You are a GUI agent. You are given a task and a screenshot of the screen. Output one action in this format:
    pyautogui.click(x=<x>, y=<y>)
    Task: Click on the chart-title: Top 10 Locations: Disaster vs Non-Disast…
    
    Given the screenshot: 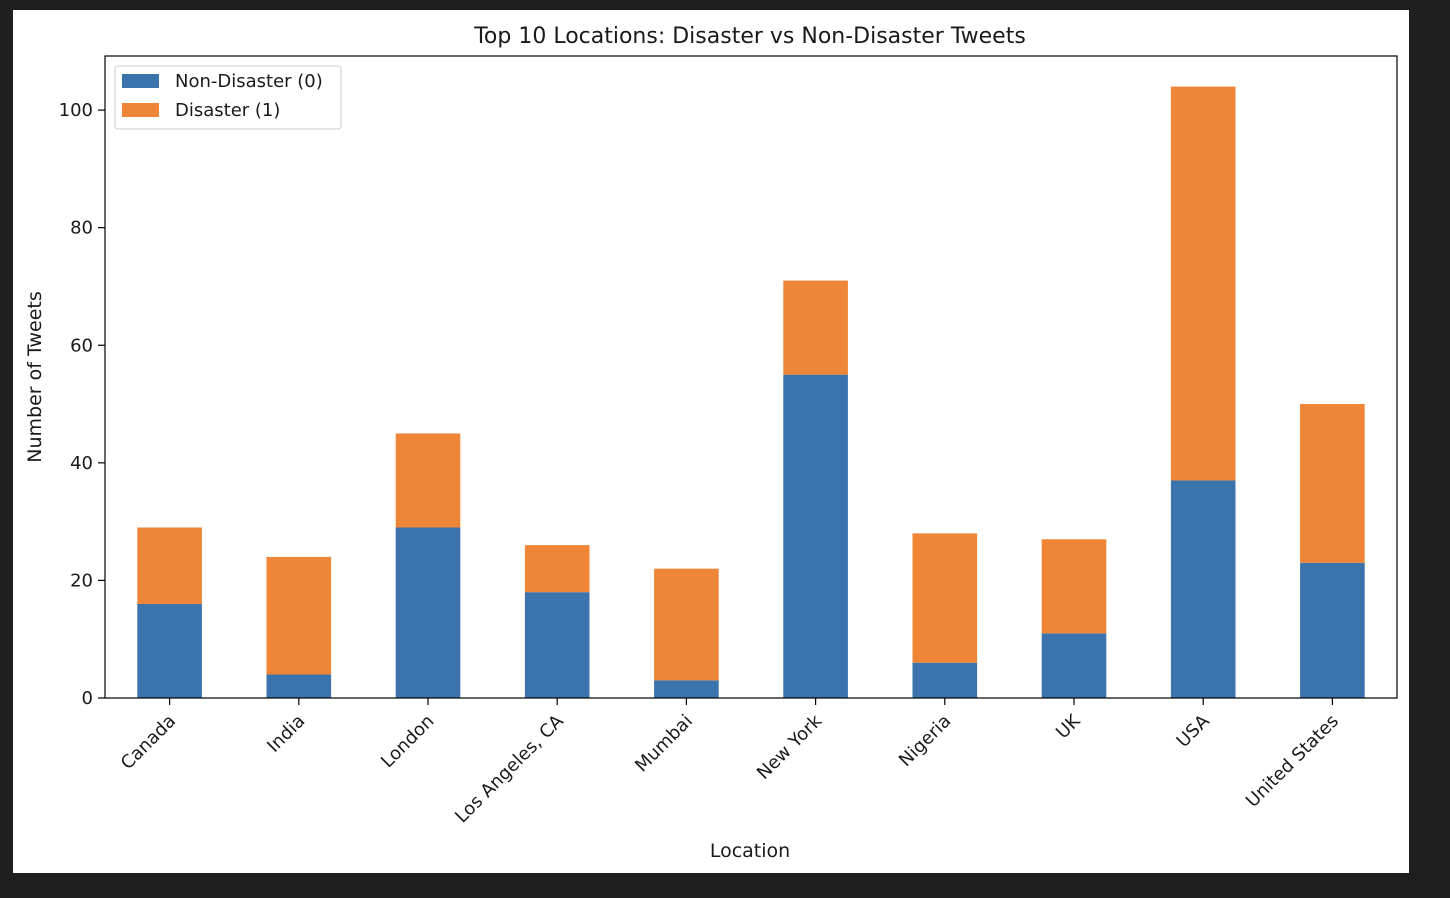 What is the action you would take?
    pyautogui.click(x=749, y=36)
    